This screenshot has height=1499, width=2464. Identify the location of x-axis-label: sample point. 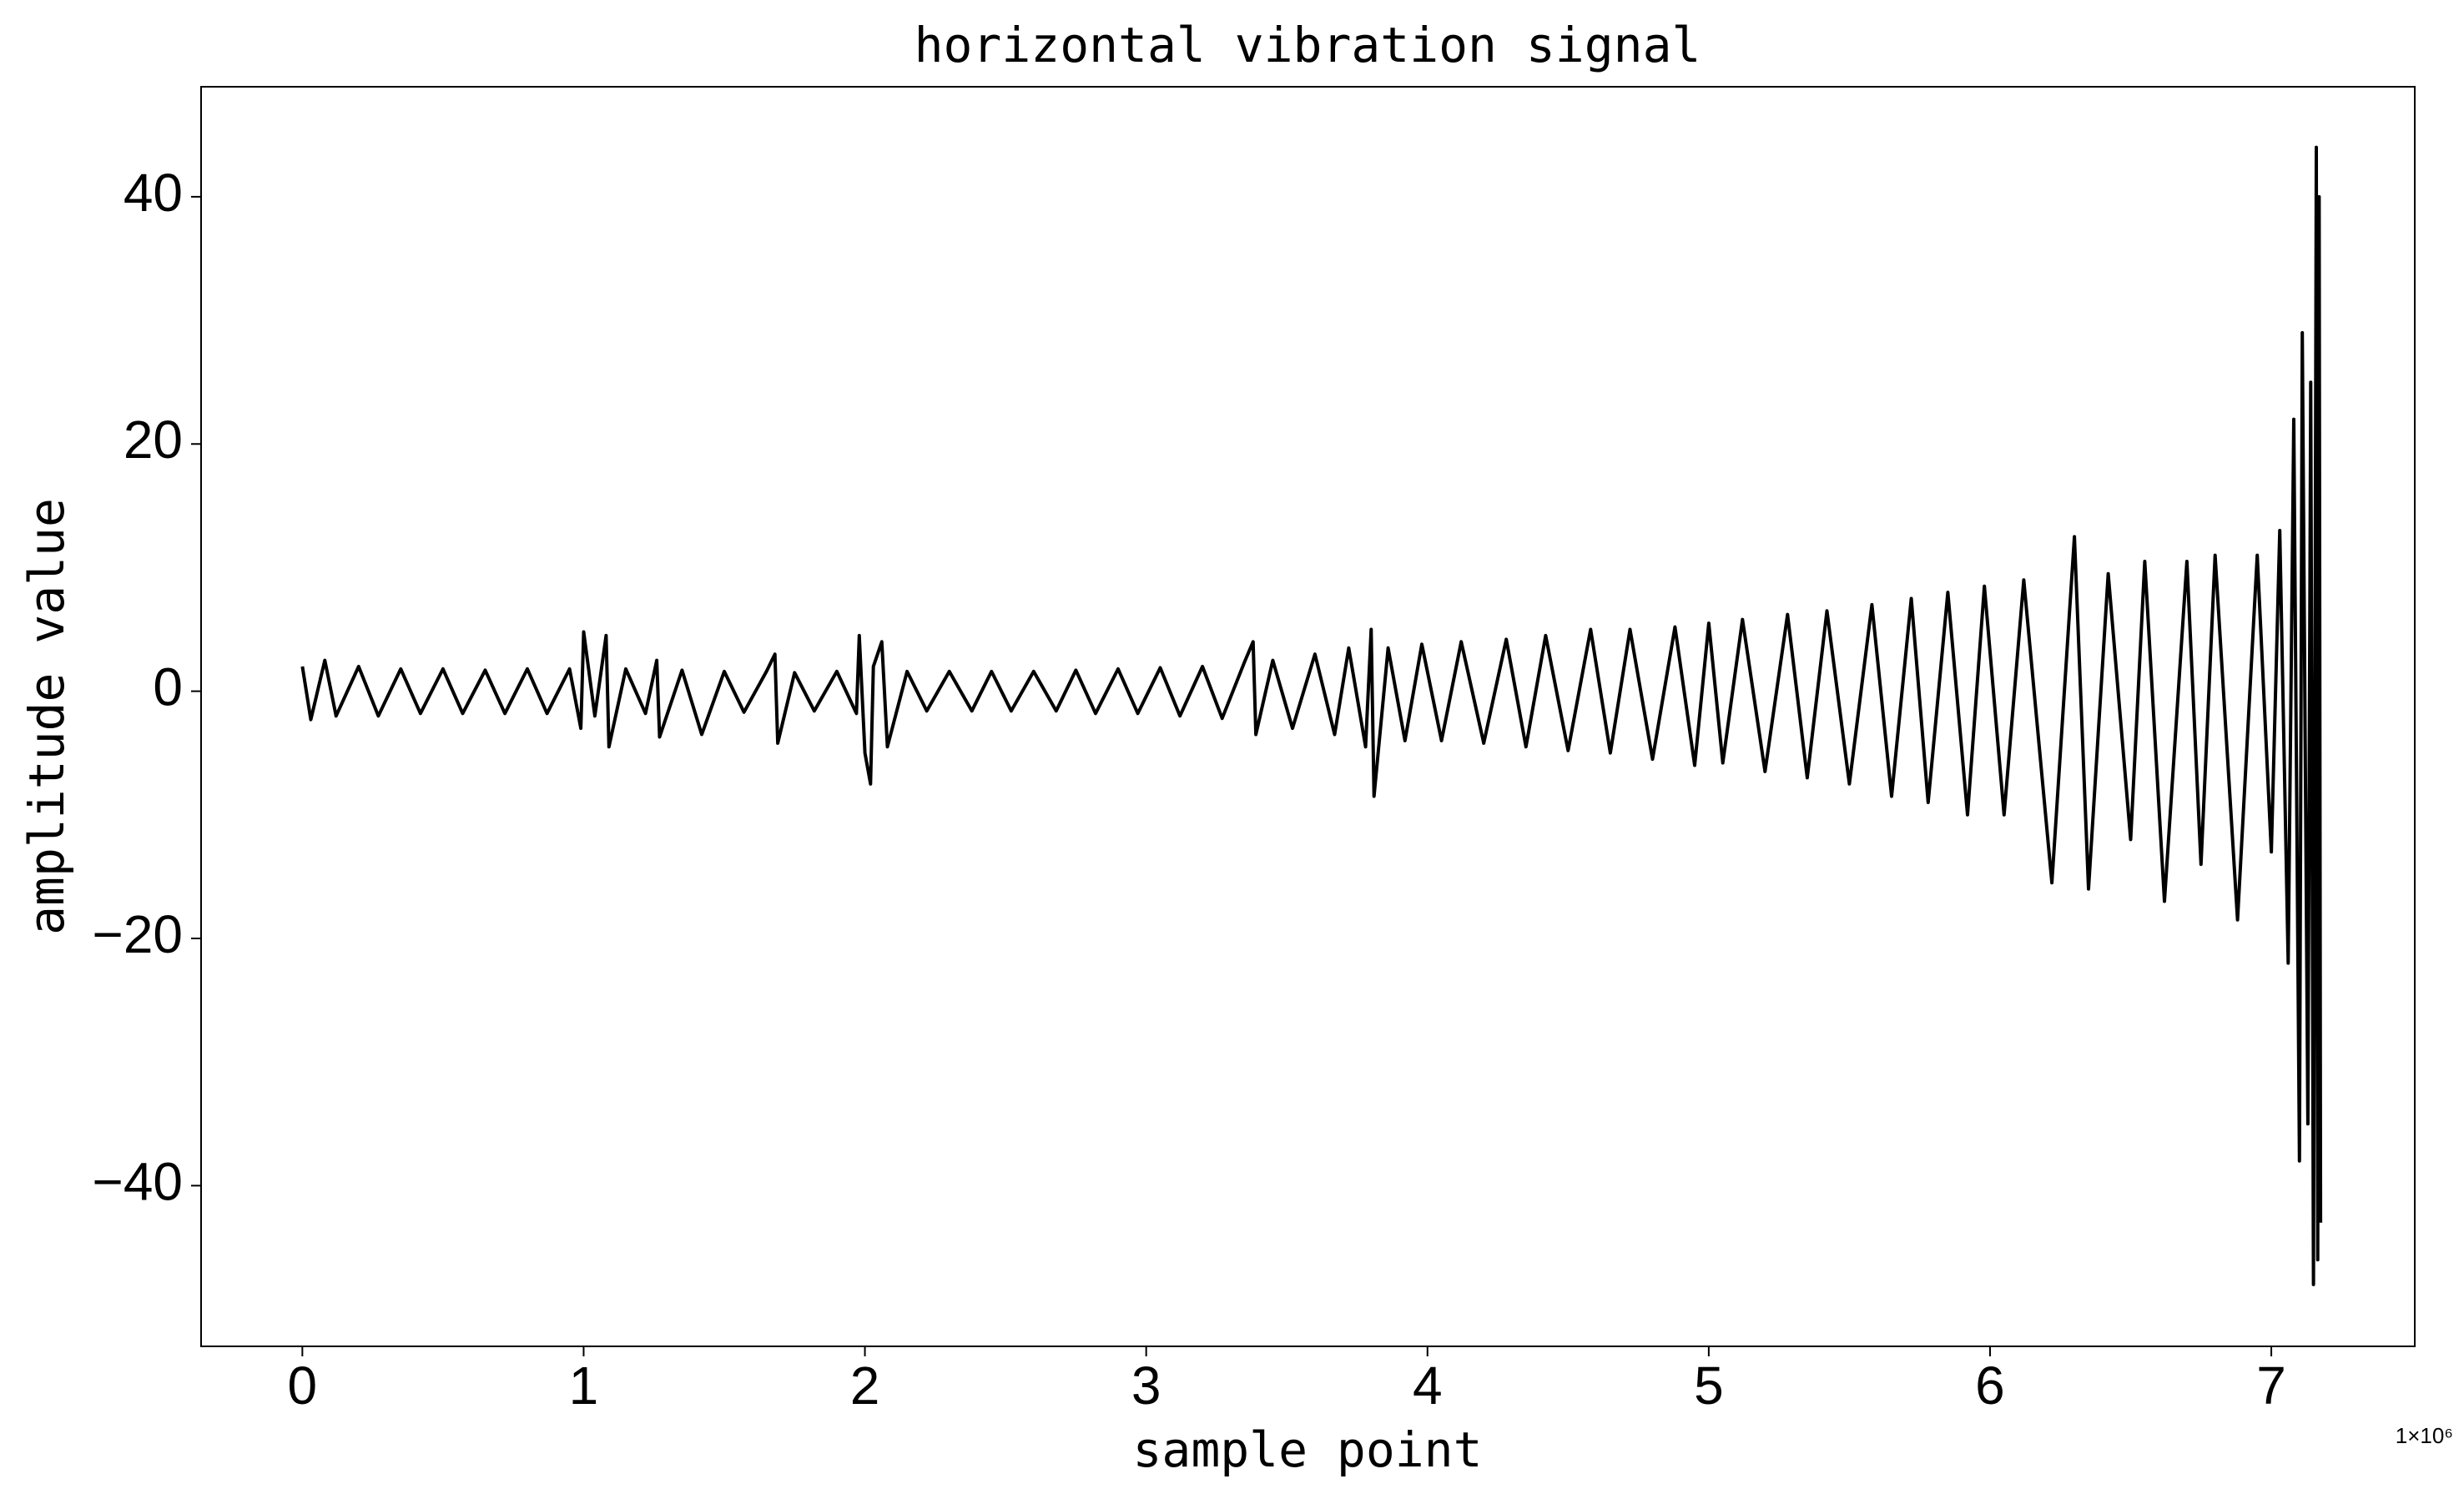
(1307, 1450).